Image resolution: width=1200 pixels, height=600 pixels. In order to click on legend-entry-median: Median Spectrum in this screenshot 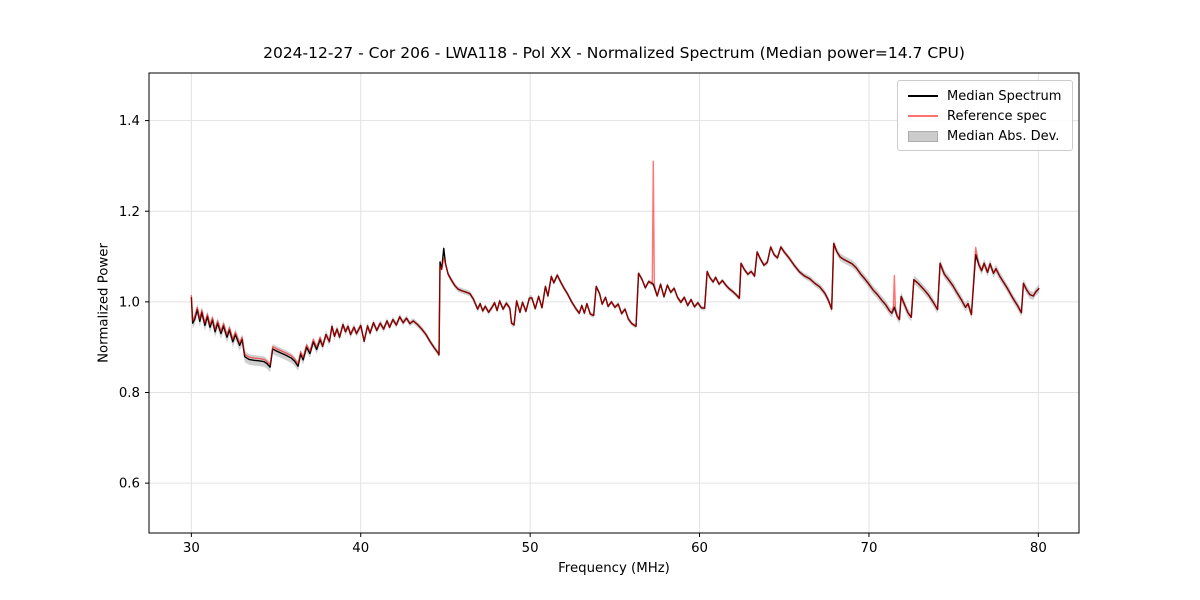, I will do `click(985, 96)`.